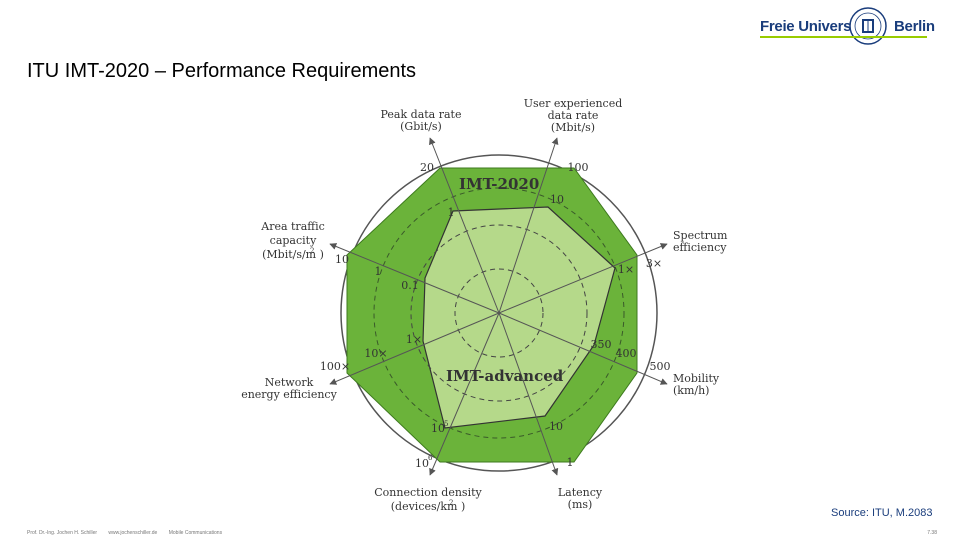 Image resolution: width=960 pixels, height=540 pixels. Describe the element at coordinates (195, 533) in the screenshot. I see `footer-course: Mobile Communications` at that location.